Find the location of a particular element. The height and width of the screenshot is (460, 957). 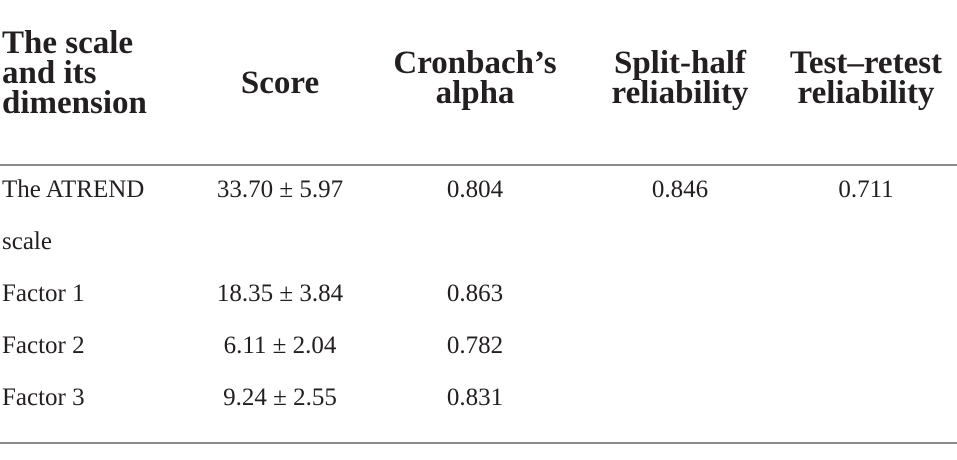

table-row: Factor 2 6.11 ± 2.04 0.782 is located at coordinates (478, 346).